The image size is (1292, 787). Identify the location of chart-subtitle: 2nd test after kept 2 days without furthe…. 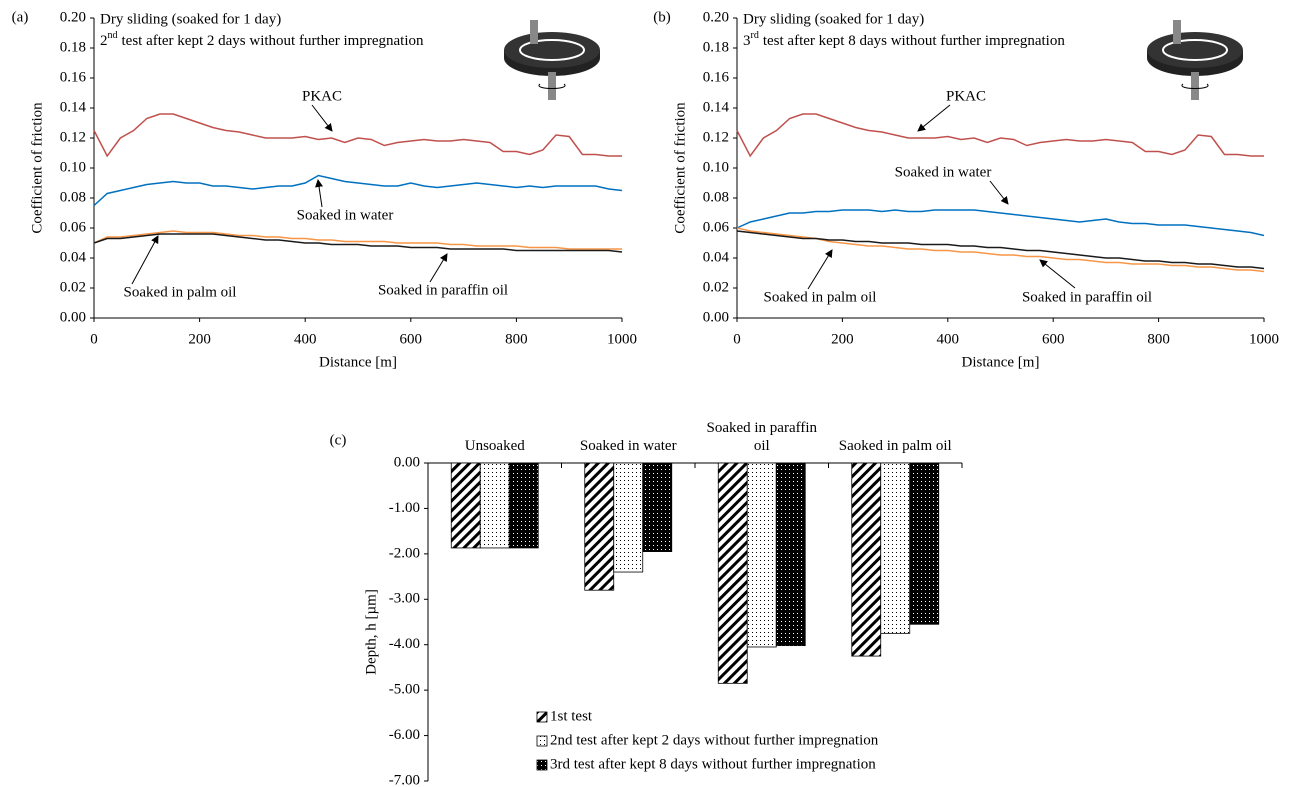
(262, 39).